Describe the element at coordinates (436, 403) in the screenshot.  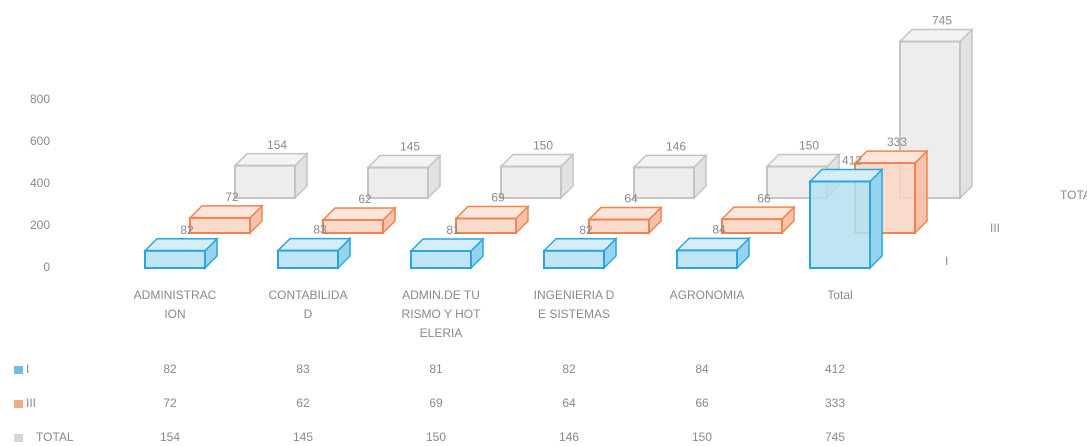
I see `table-cell: 69` at that location.